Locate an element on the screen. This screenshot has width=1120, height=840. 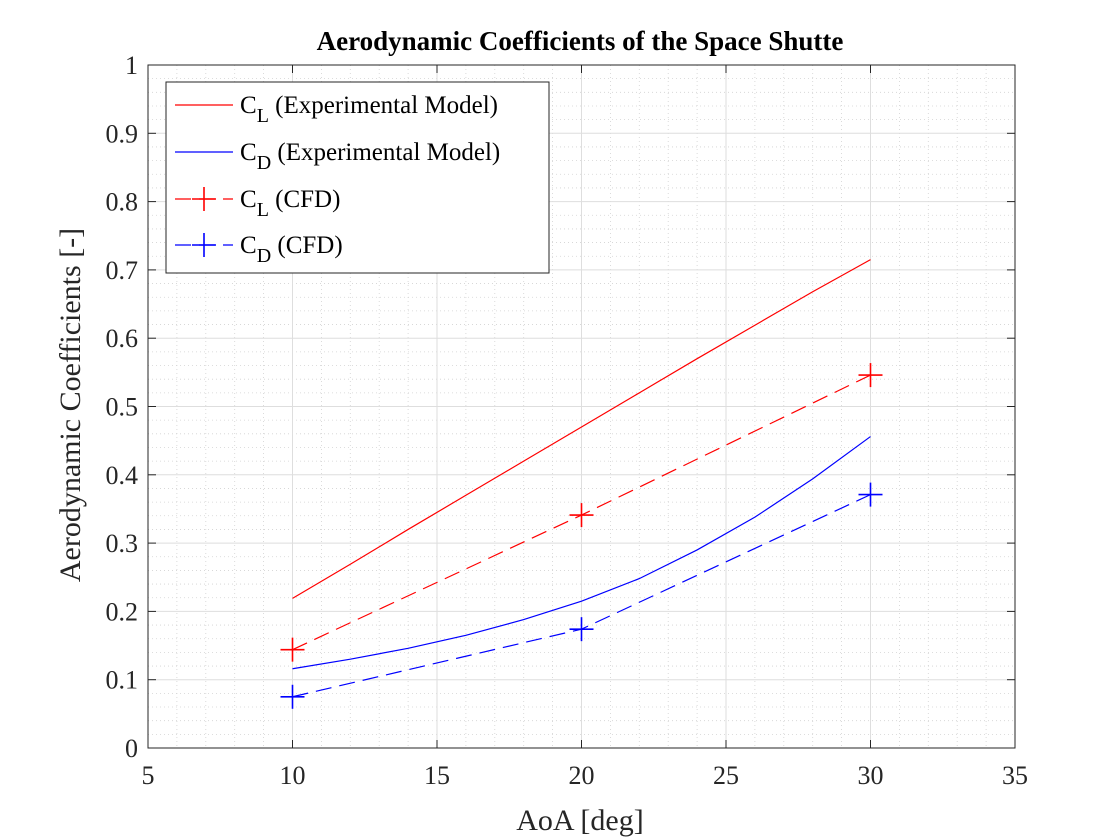
legend-label: CD (CFD) is located at coordinates (291, 249).